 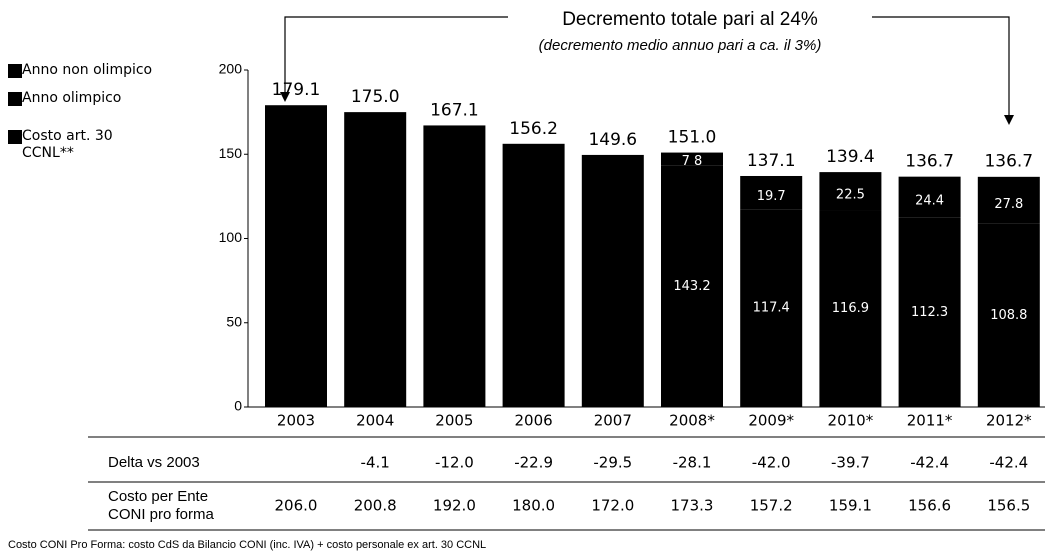 What do you see at coordinates (375, 421) in the screenshot?
I see `x-tick-label: 2004` at bounding box center [375, 421].